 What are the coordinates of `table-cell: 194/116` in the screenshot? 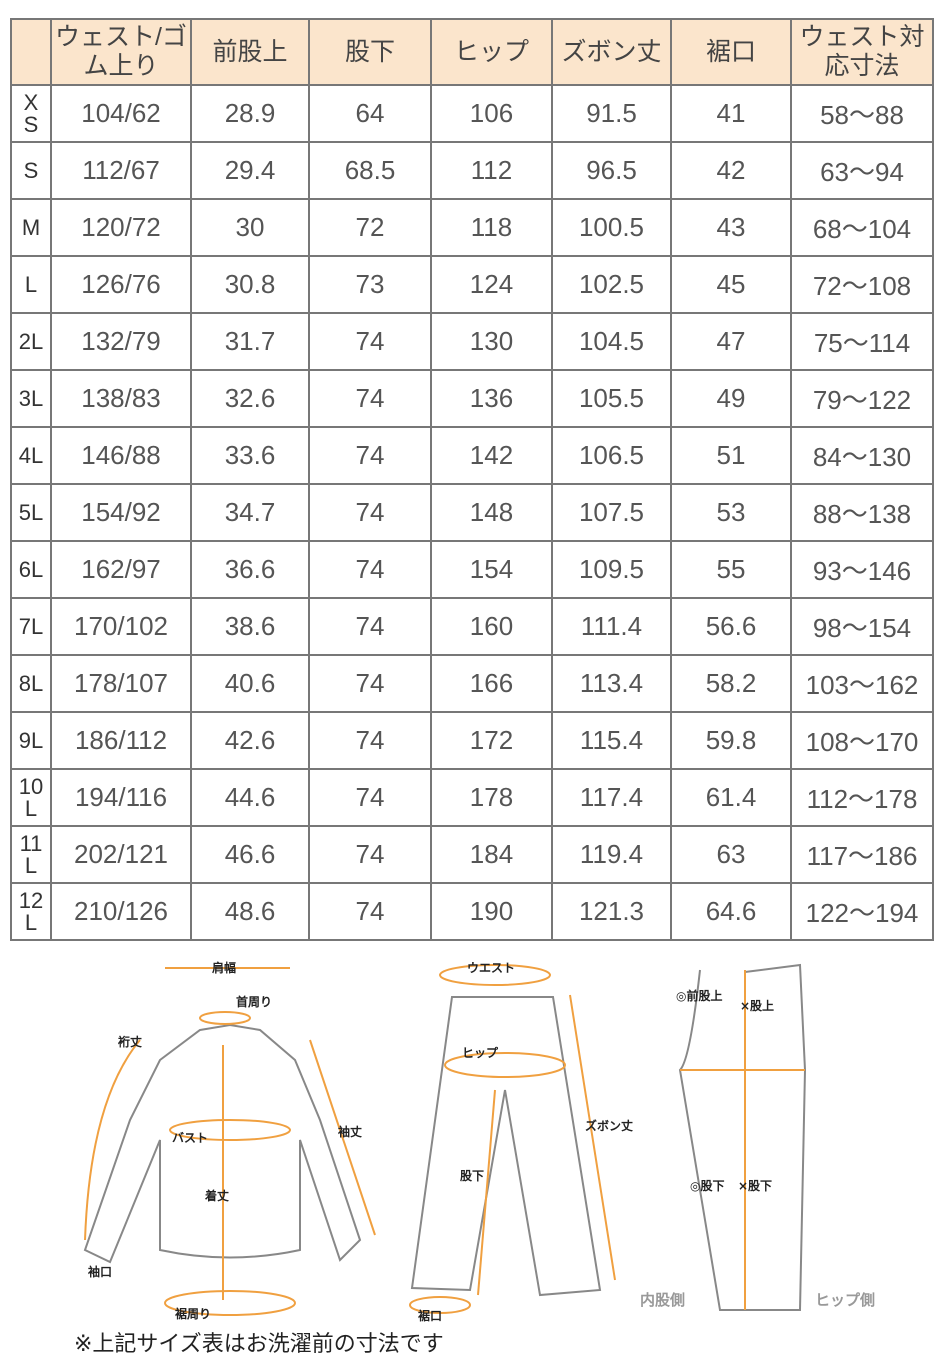 It's located at (121, 797).